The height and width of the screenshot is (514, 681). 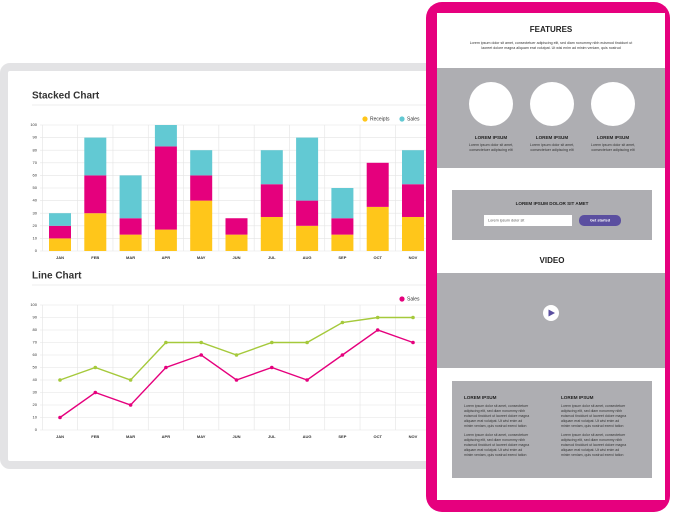 I want to click on x-tick-label: MAR, so click(x=130, y=436).